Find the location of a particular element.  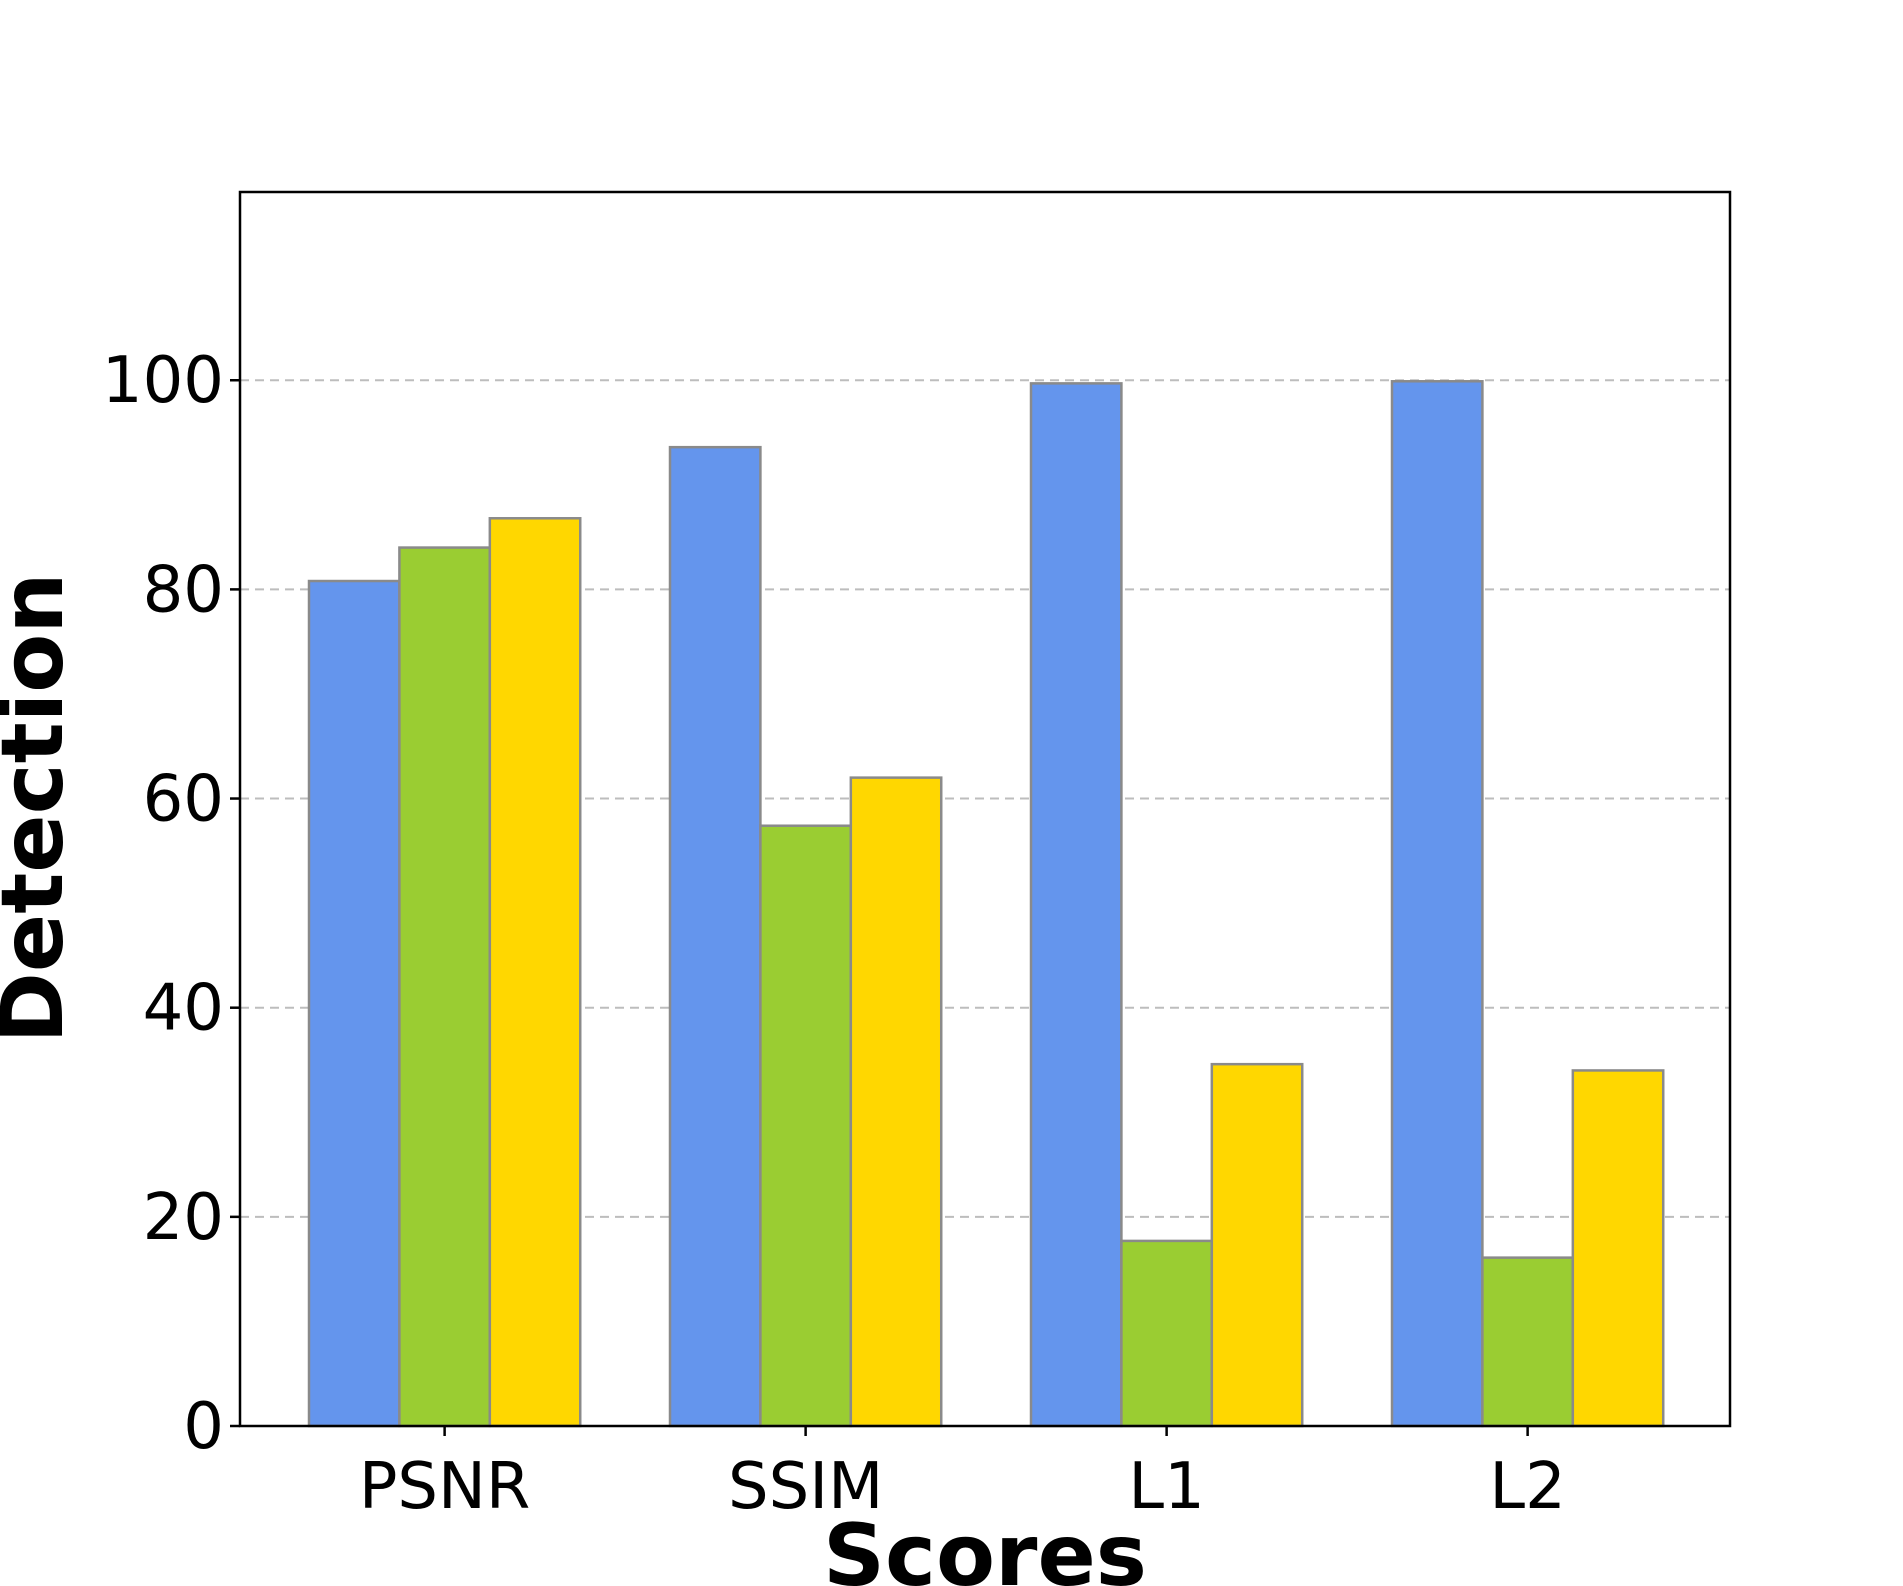

y-axis-ticks: 0 20 40 60 80 100 is located at coordinates (171, 904).